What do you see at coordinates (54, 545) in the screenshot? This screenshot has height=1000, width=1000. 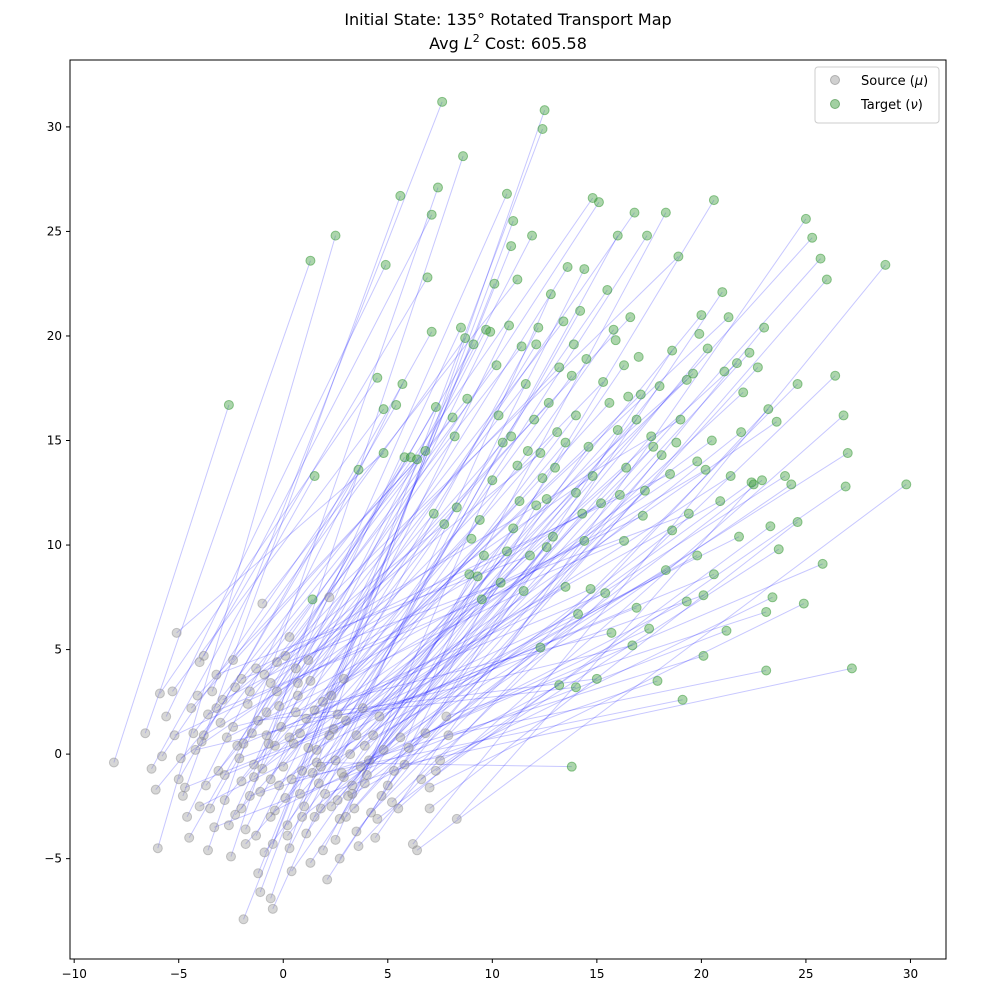 I see `y-tick-label: 10` at bounding box center [54, 545].